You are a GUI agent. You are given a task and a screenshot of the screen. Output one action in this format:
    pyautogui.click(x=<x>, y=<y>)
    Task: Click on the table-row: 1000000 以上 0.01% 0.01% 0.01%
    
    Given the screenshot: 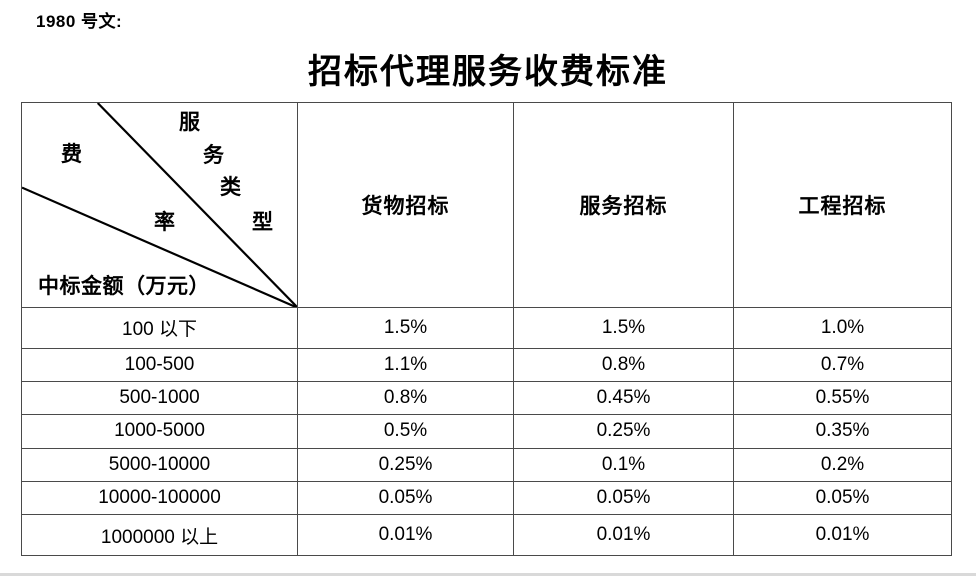 What is the action you would take?
    pyautogui.click(x=486, y=535)
    